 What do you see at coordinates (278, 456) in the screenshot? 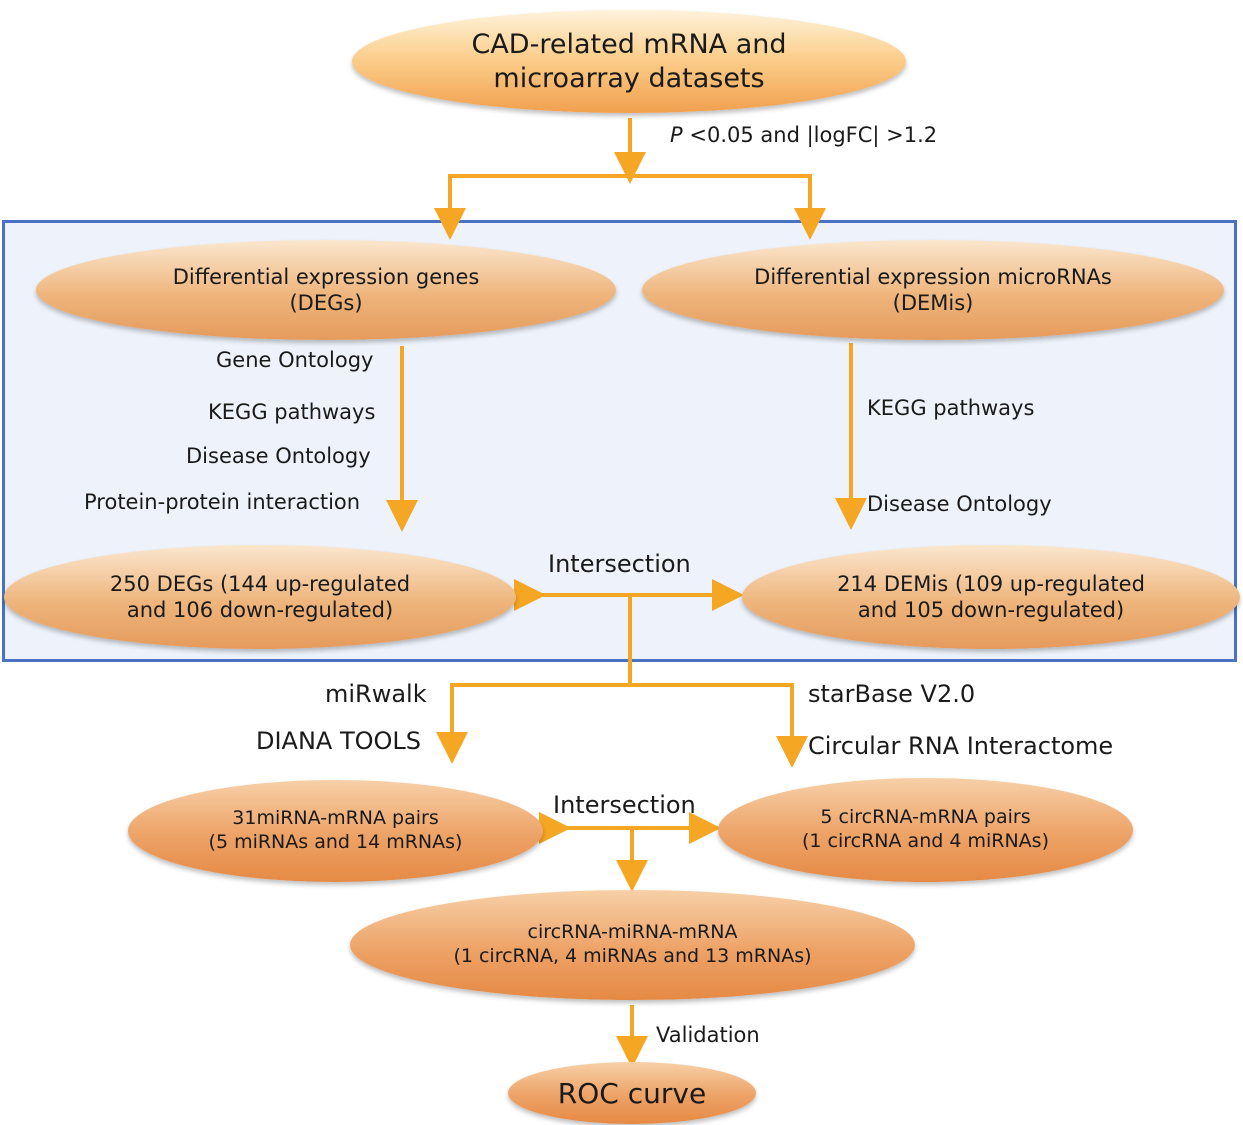
I see `label-disease-ontology-left: Disease Ontology` at bounding box center [278, 456].